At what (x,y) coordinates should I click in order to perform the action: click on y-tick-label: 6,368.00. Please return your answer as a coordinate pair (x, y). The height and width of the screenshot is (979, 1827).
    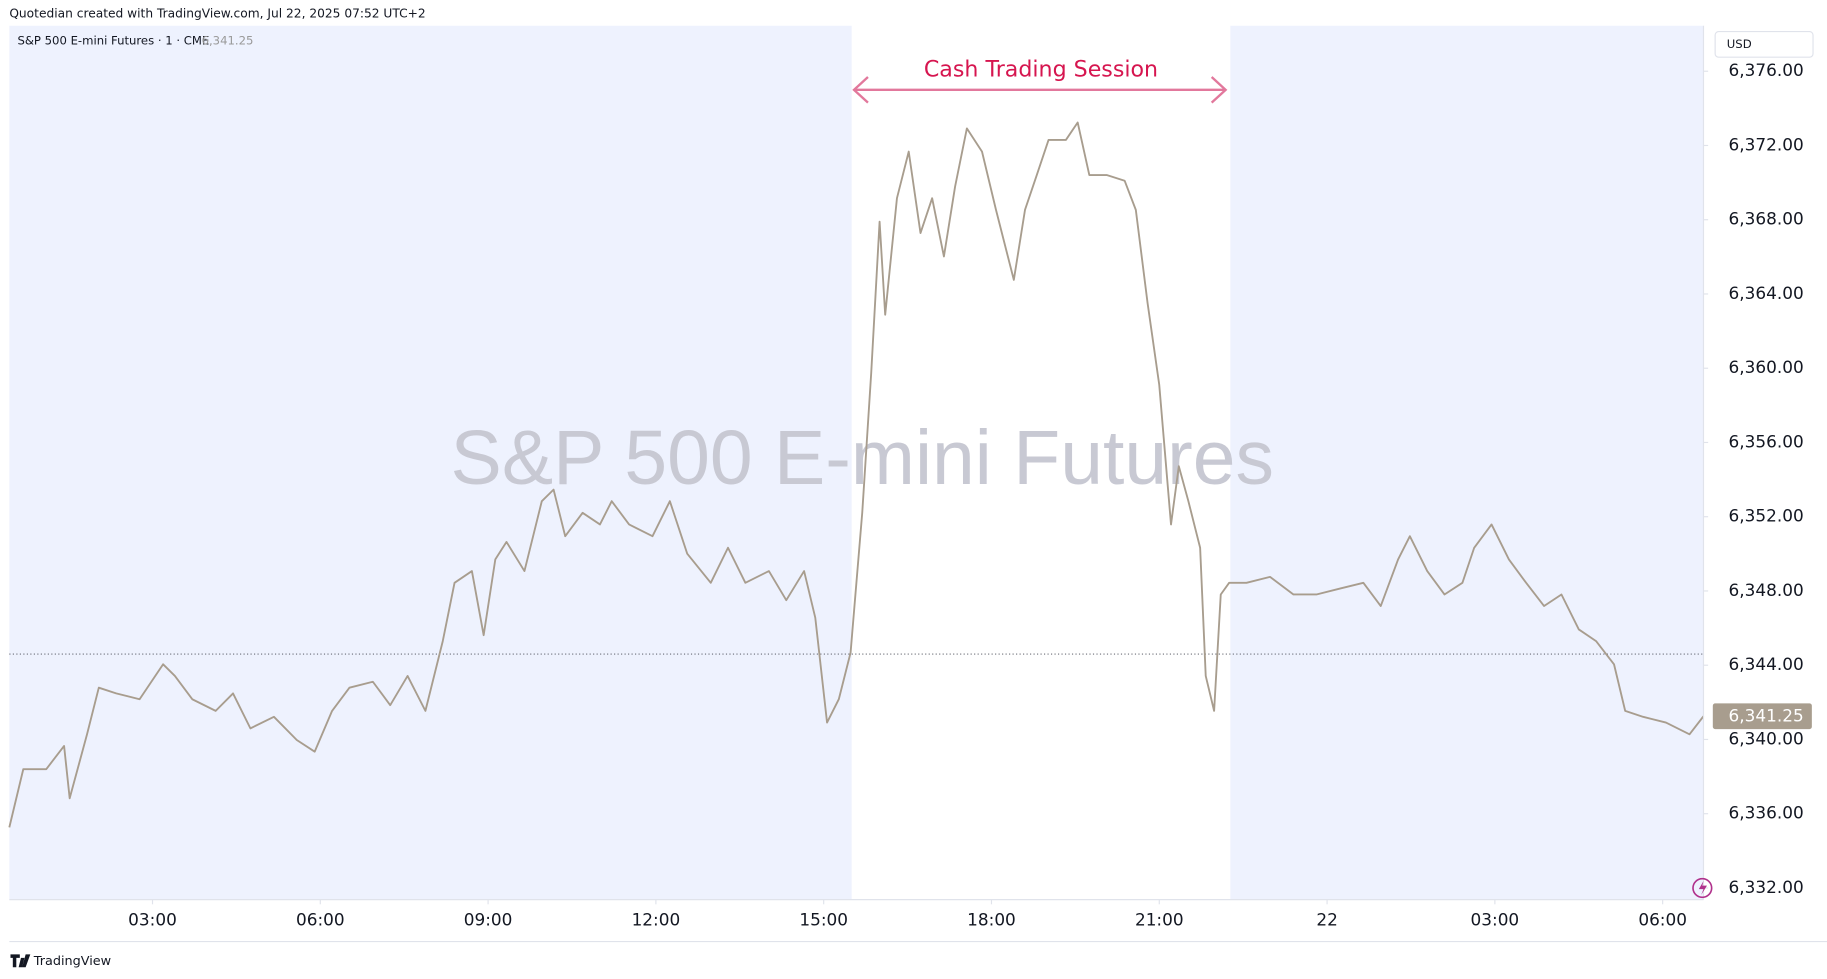
    Looking at the image, I should click on (1766, 219).